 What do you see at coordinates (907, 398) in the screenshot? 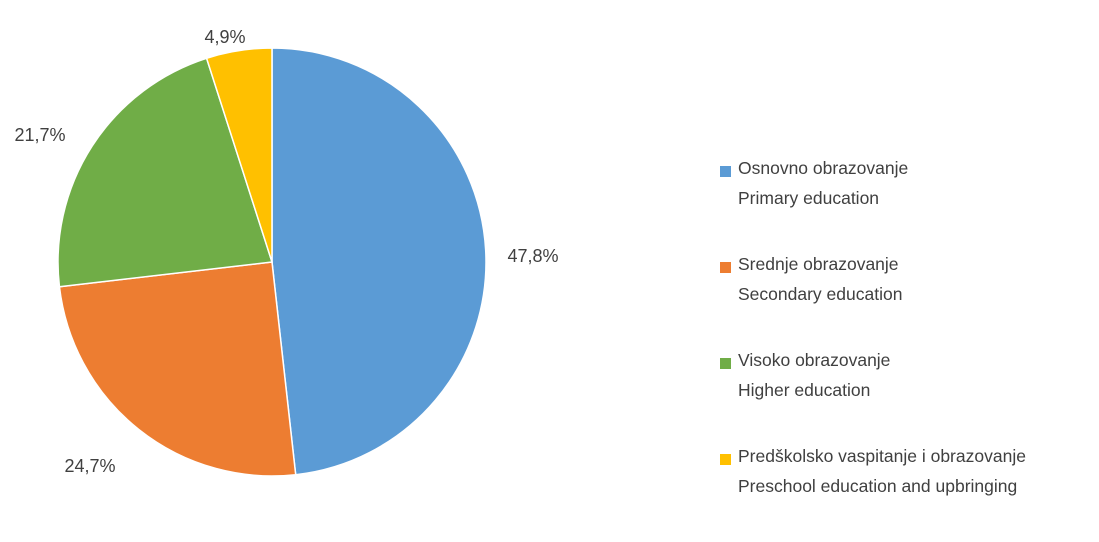
I see `legend-item-higher: Visoko obrazovanje Higher education` at bounding box center [907, 398].